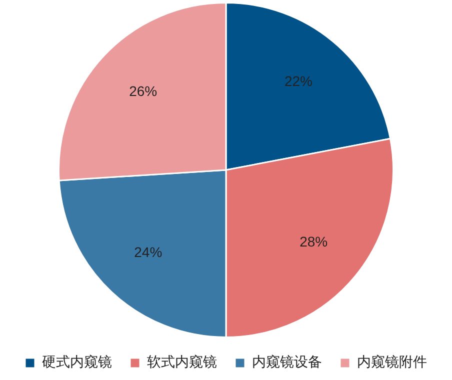 The image size is (452, 380). Describe the element at coordinates (298, 81) in the screenshot. I see `data-label: 22%` at that location.